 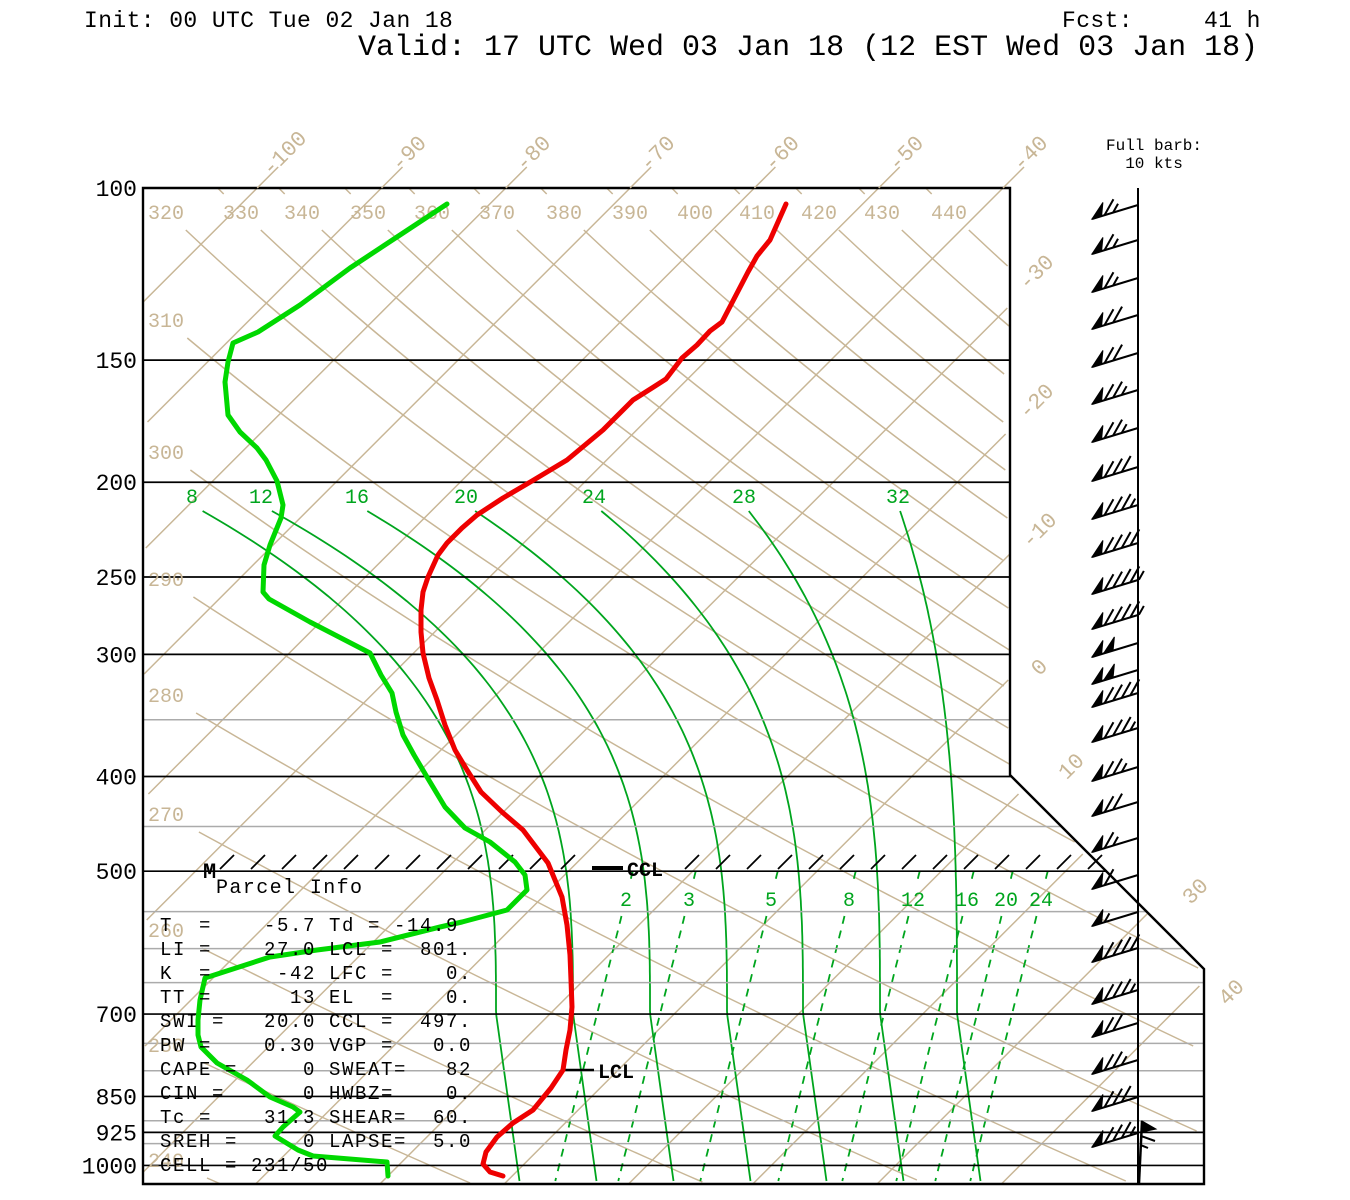 What do you see at coordinates (949, 214) in the screenshot?
I see `dry-adiabat-label: 440` at bounding box center [949, 214].